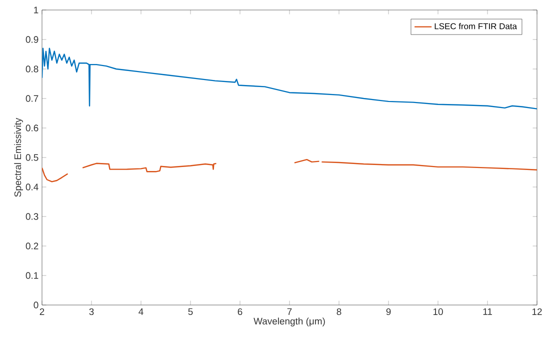 Image resolution: width=550 pixels, height=348 pixels. What do you see at coordinates (32, 69) in the screenshot?
I see `y-tick-label: 0.8` at bounding box center [32, 69].